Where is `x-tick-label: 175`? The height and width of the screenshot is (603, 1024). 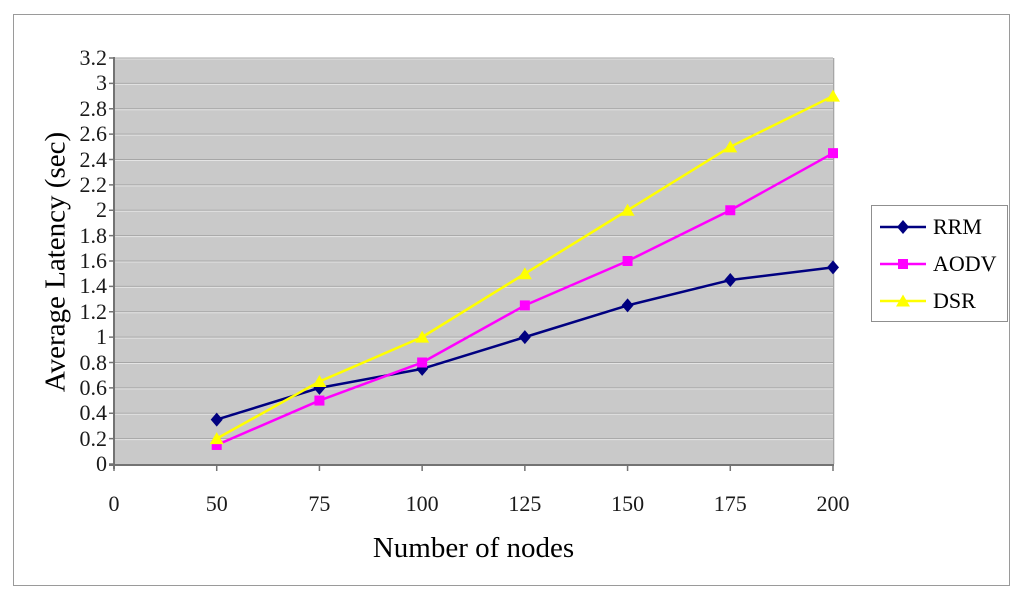
x-tick-label: 175 is located at coordinates (730, 503).